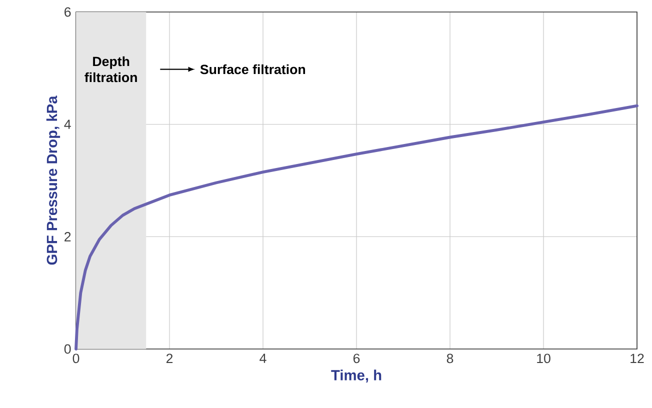 Image resolution: width=652 pixels, height=408 pixels. Describe the element at coordinates (263, 358) in the screenshot. I see `x-tick-label: 4` at that location.